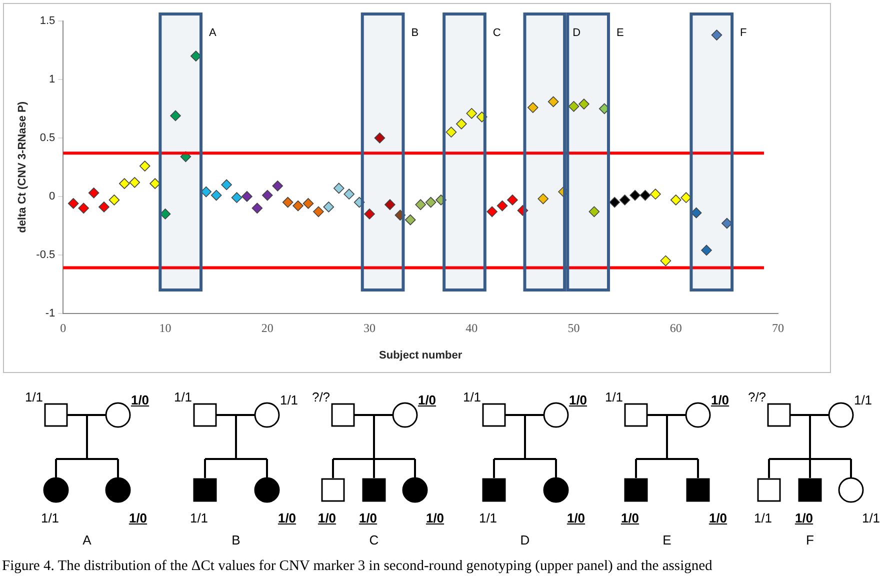  What do you see at coordinates (50, 313) in the screenshot?
I see `y-tick-label: -1` at bounding box center [50, 313].